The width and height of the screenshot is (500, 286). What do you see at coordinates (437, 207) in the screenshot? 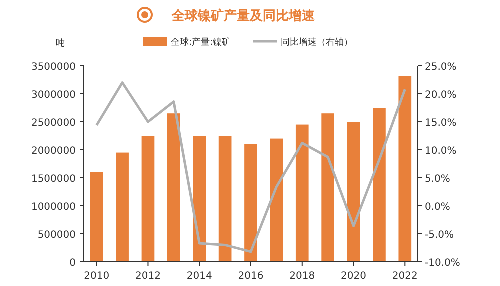
I see `y2-tick-label: 0.0%` at bounding box center [437, 207].